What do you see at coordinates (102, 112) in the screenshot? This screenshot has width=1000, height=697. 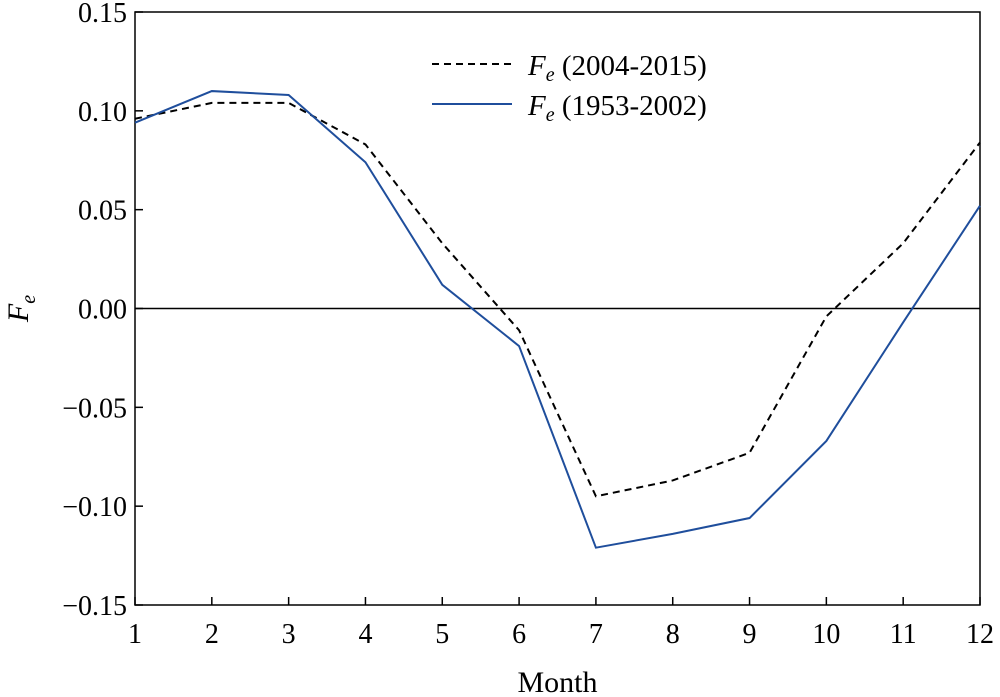 I see `y-tick-label: 0.10` at bounding box center [102, 112].